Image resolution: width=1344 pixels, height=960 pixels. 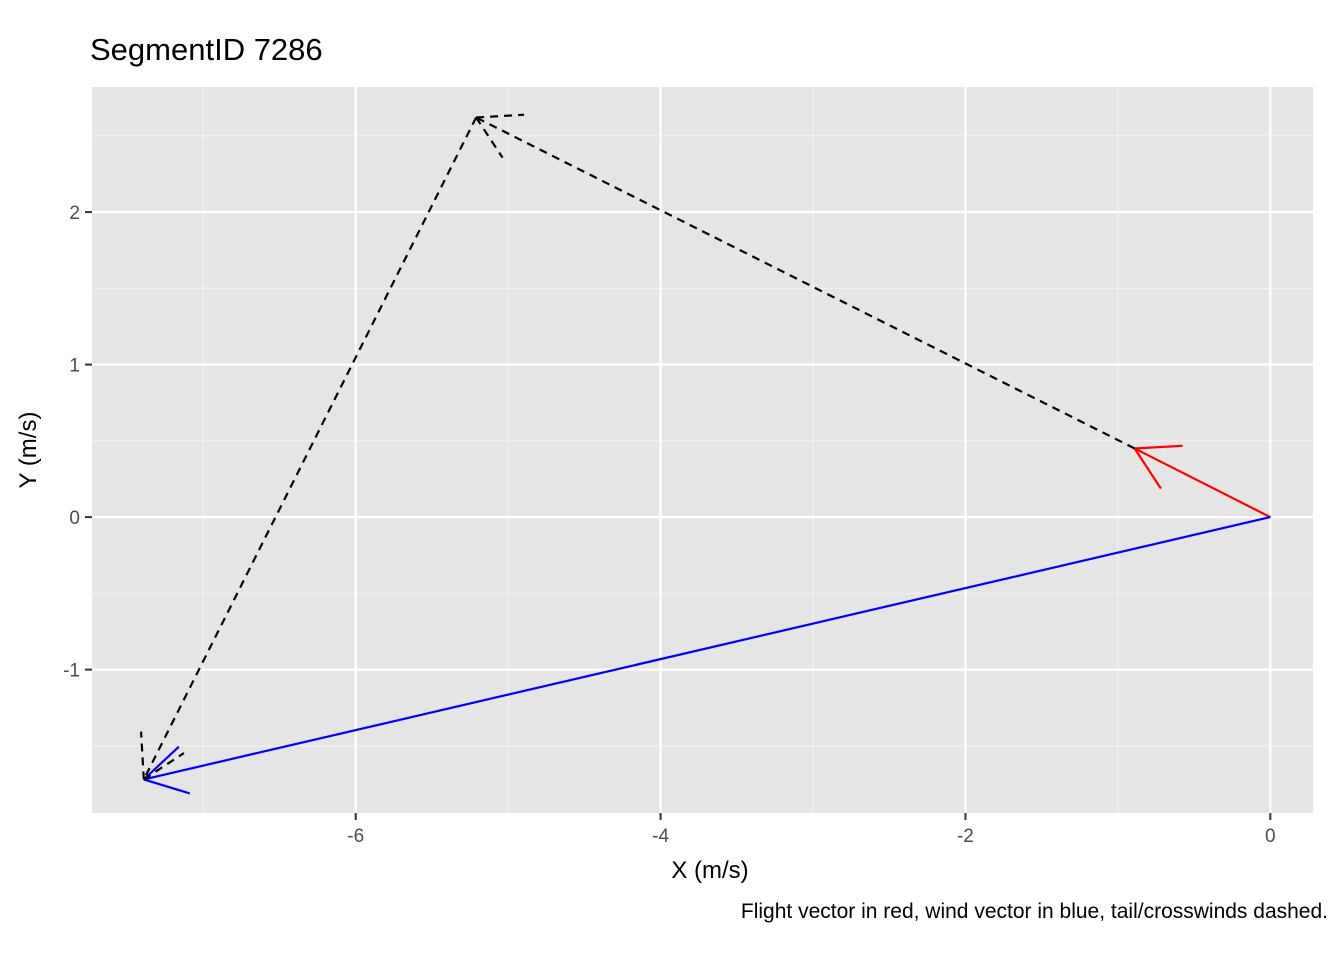 I want to click on y-axis-title: Y (m/s), so click(x=28, y=450).